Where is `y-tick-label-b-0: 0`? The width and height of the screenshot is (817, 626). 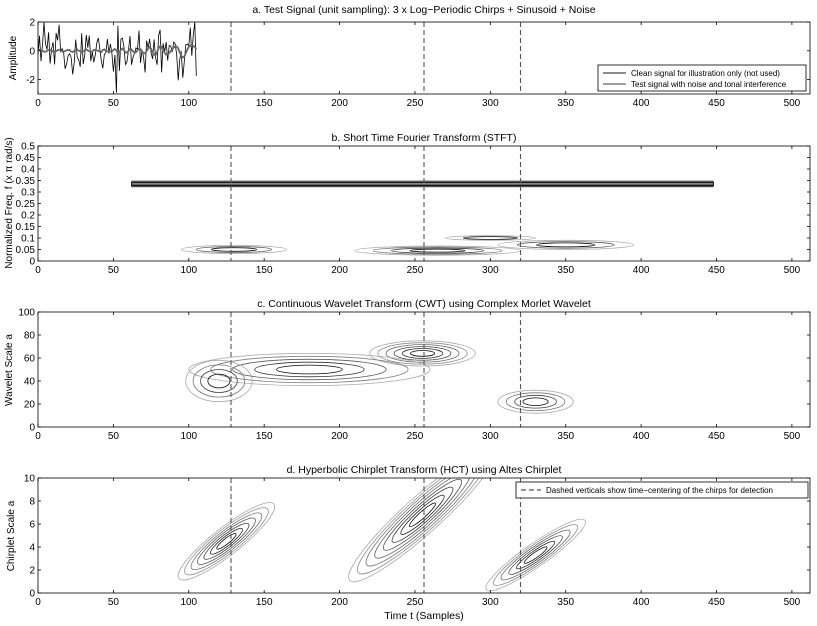 y-tick-label-b-0: 0 is located at coordinates (32, 262).